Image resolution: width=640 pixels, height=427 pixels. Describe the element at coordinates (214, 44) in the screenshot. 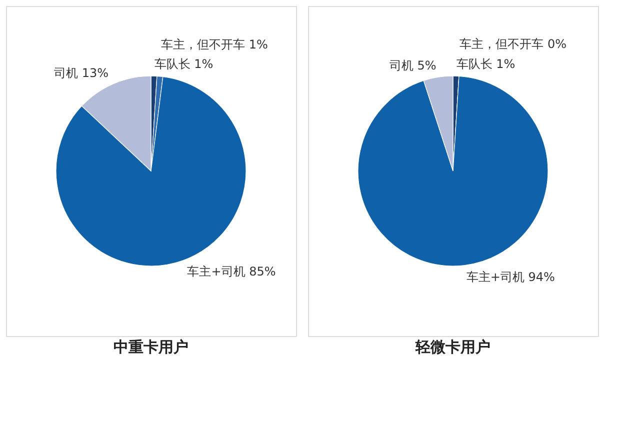

I see `slice-label: 车主，但不开车 1%` at that location.